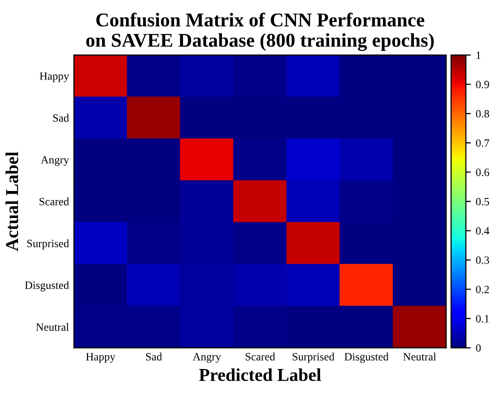  Describe the element at coordinates (483, 143) in the screenshot. I see `color-bar-label: 0.7` at that location.